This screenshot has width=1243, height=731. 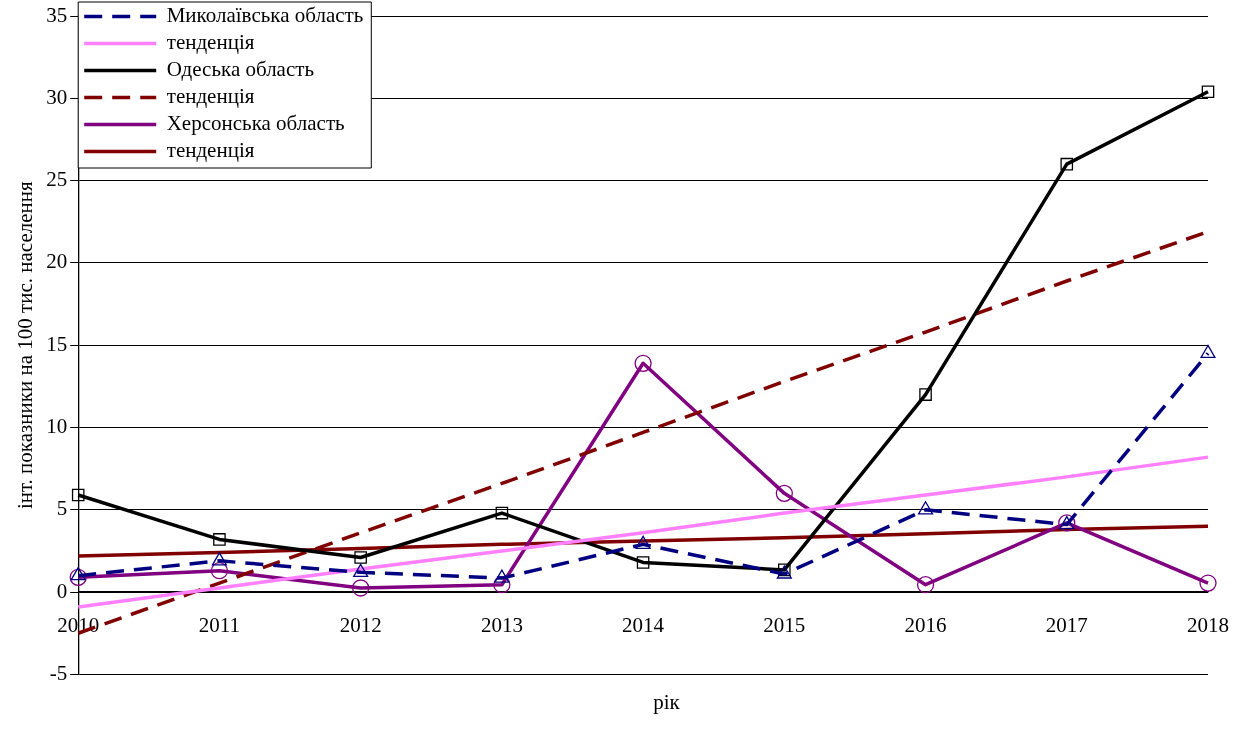 What do you see at coordinates (58, 672) in the screenshot?
I see `y-tick-label: -5` at bounding box center [58, 672].